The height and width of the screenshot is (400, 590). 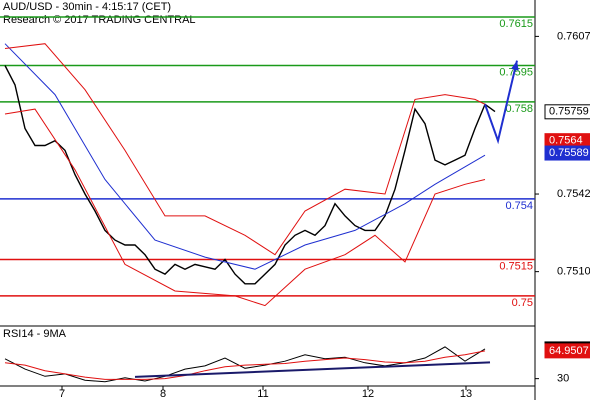 What do you see at coordinates (519, 206) in the screenshot?
I see `level-label: 0.754` at bounding box center [519, 206].